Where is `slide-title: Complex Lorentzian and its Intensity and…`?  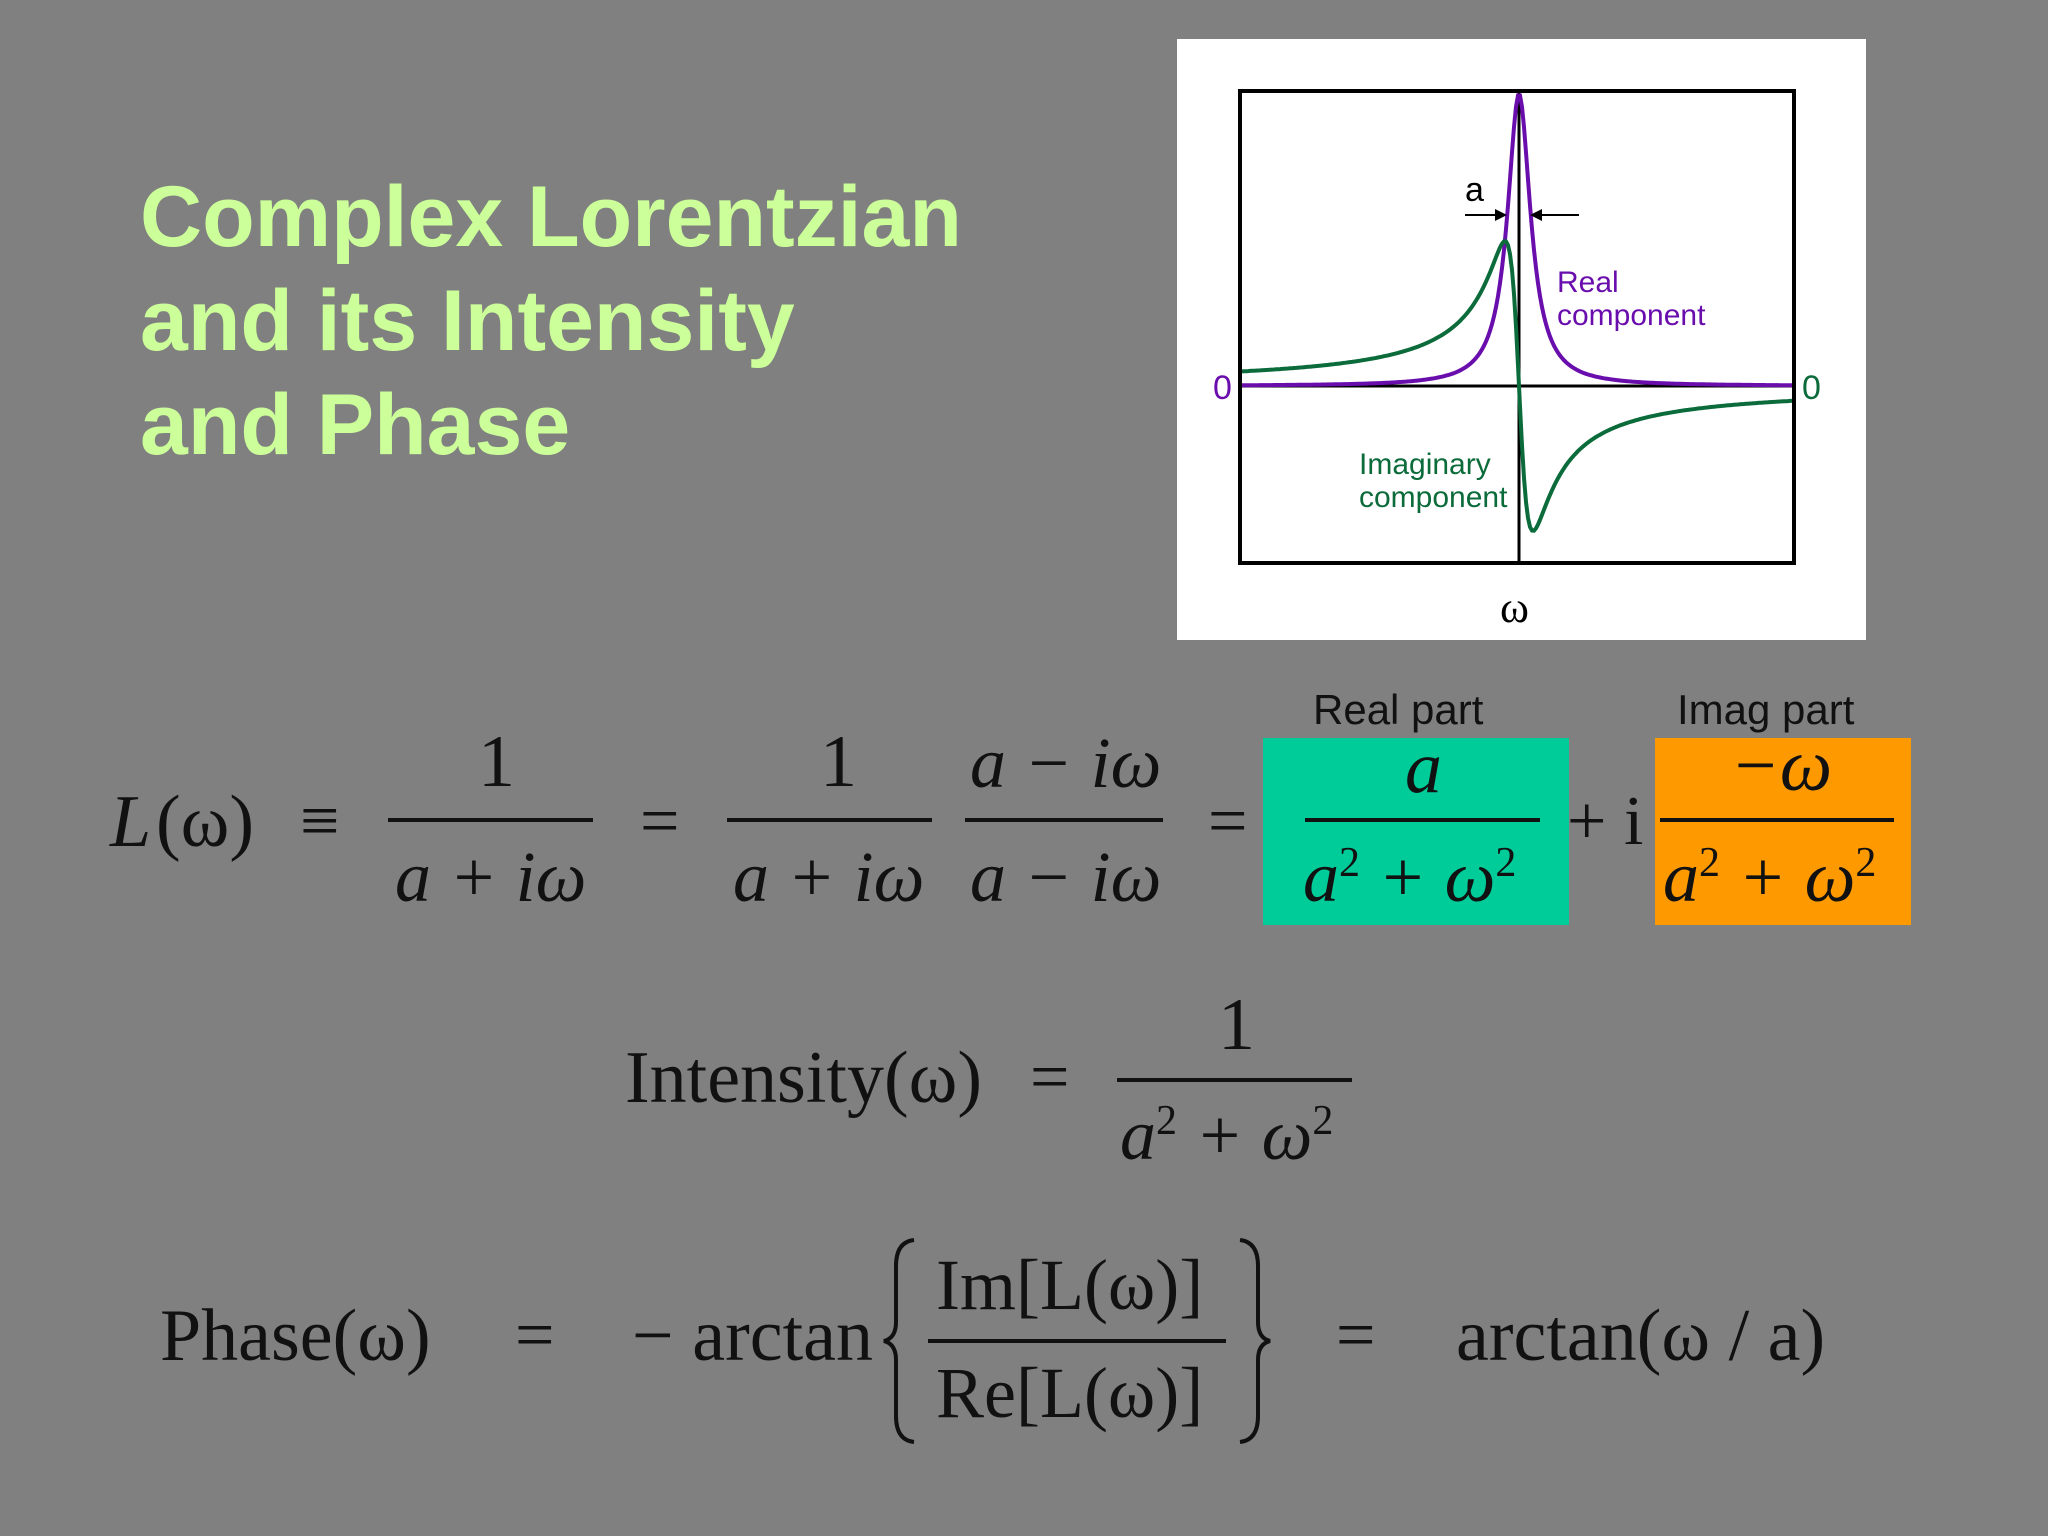 slide-title: Complex Lorentzian and its Intensity and… is located at coordinates (551, 321).